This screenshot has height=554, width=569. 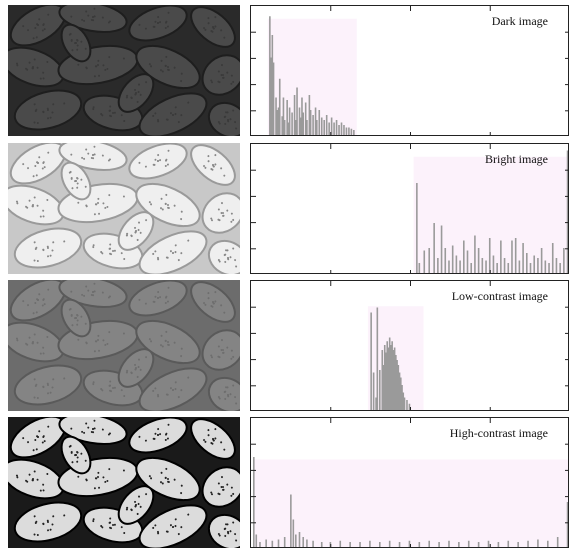 I want to click on high-contrast-photo, so click(x=124, y=482).